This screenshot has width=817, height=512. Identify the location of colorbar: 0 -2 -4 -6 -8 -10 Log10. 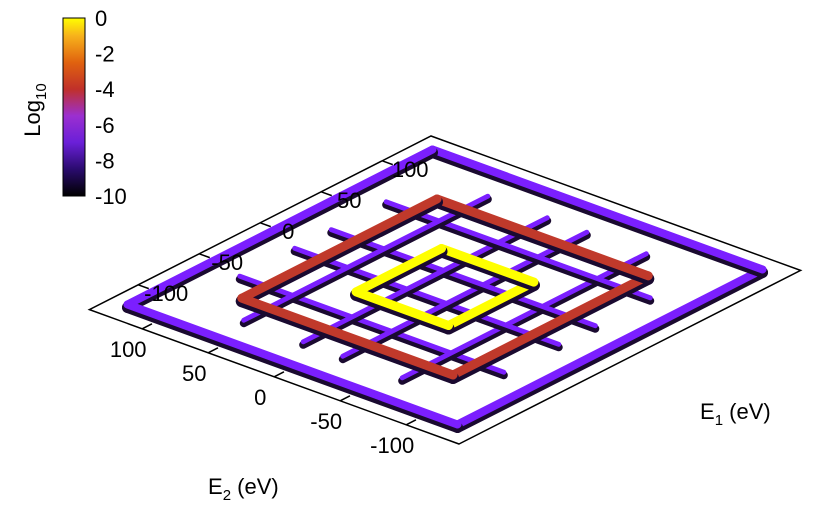
(73, 107).